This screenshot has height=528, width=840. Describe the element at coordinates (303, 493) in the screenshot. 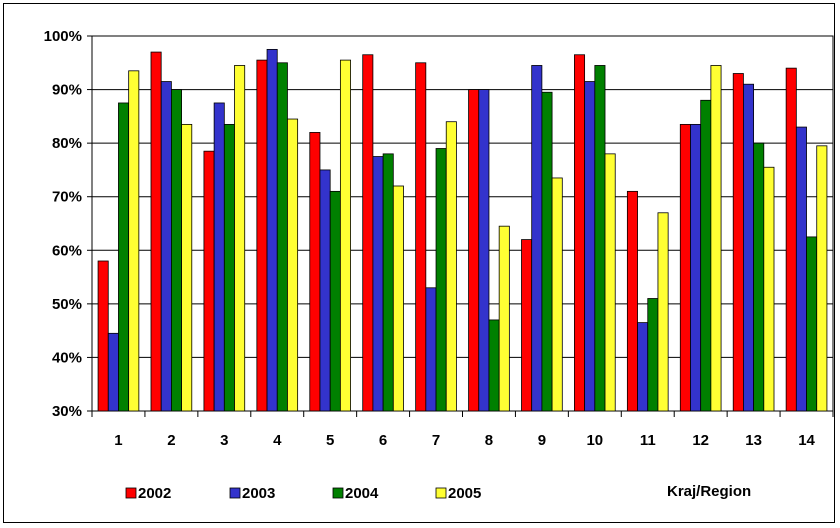

I see `legend: 2002 2003 2004 2005` at that location.